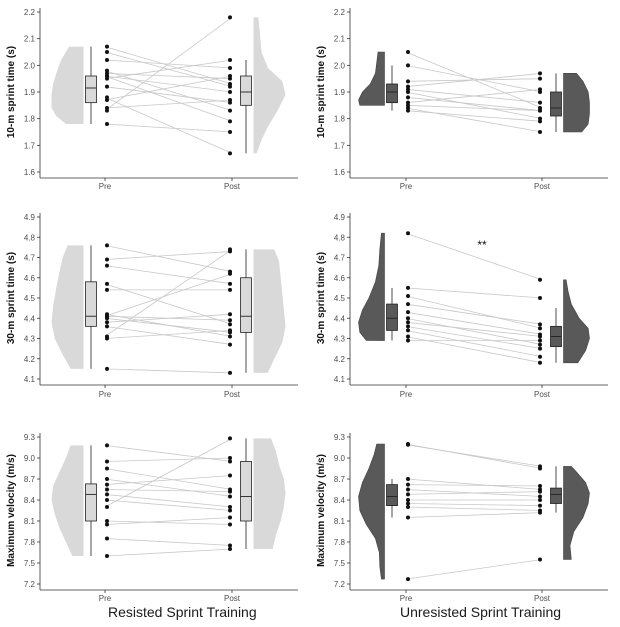 This screenshot has height=627, width=620. What do you see at coordinates (481, 612) in the screenshot?
I see `group-label-unresisted: Unresisted Sprint Training` at bounding box center [481, 612].